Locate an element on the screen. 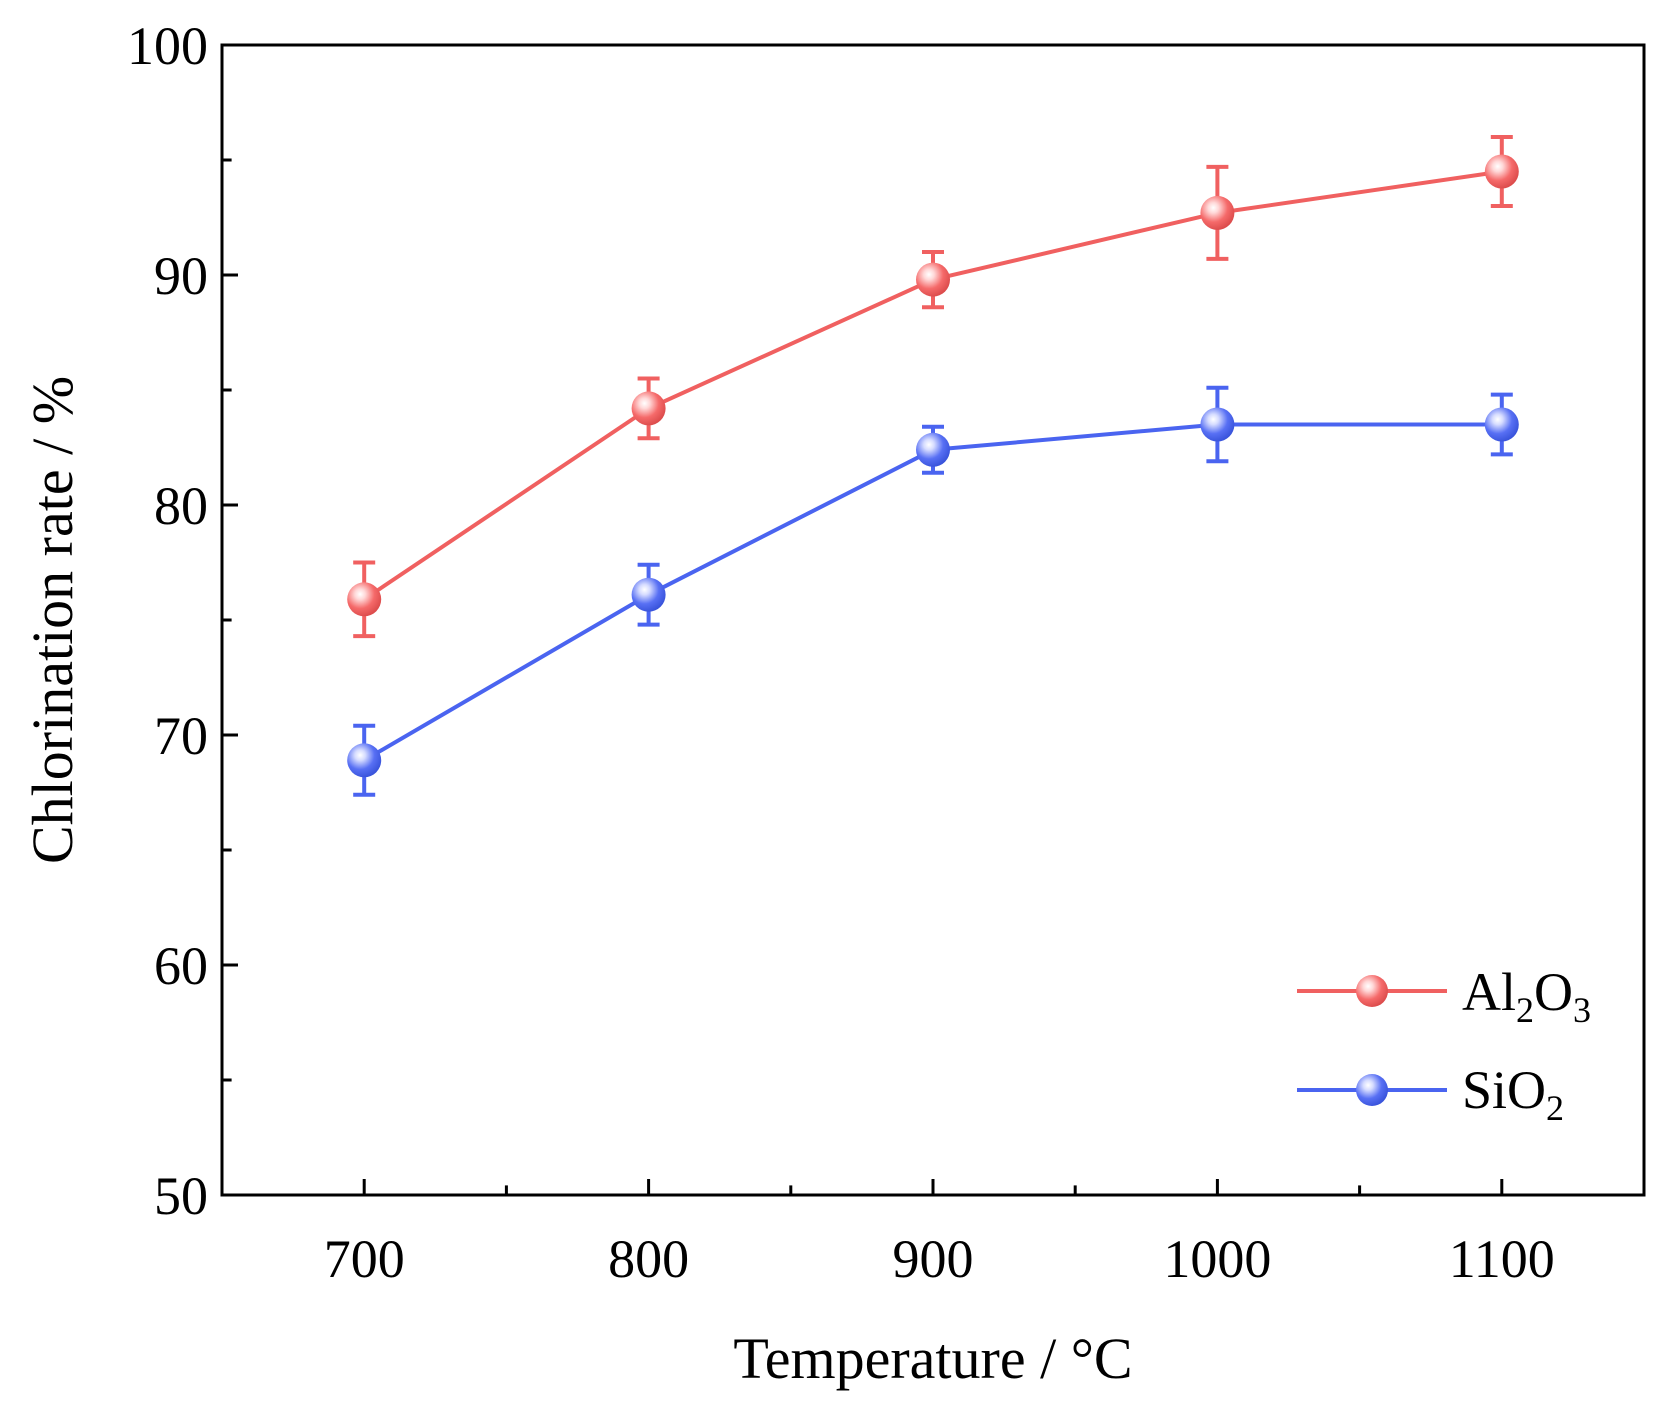 The height and width of the screenshot is (1409, 1656). x-tick-label-800: 800 is located at coordinates (648, 1259).